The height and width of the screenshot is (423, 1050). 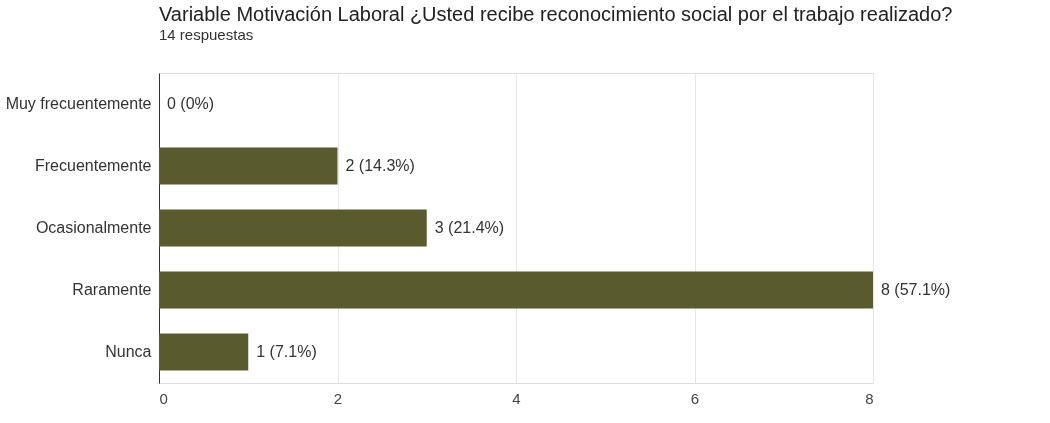 What do you see at coordinates (695, 398) in the screenshot?
I see `x-tick-label: 6` at bounding box center [695, 398].